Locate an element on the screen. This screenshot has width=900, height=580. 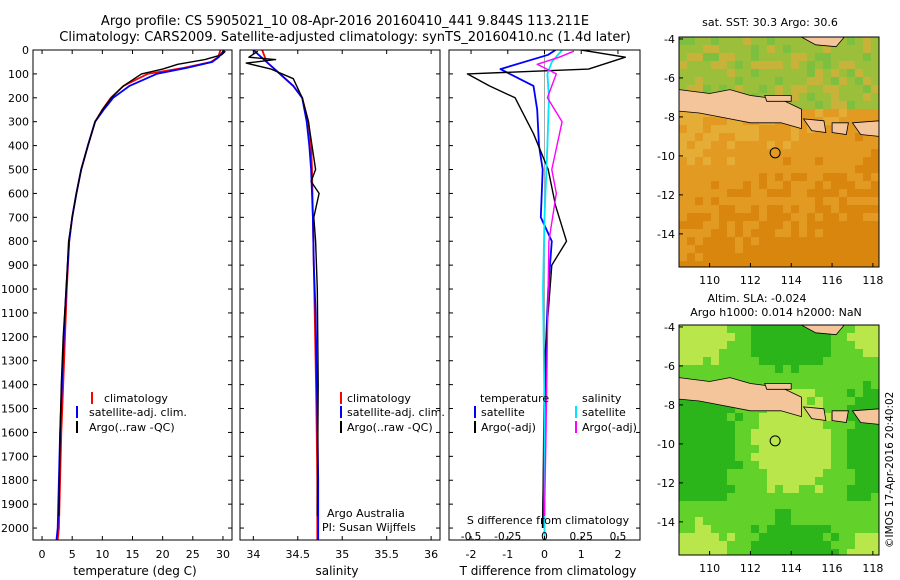
land-mass is located at coordinates (865, 416).